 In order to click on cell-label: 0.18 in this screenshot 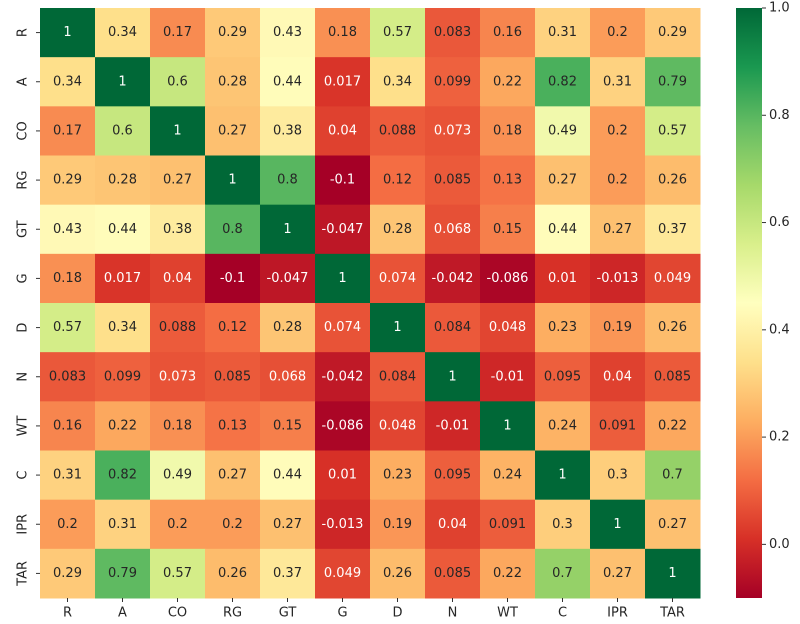, I will do `click(342, 32)`.